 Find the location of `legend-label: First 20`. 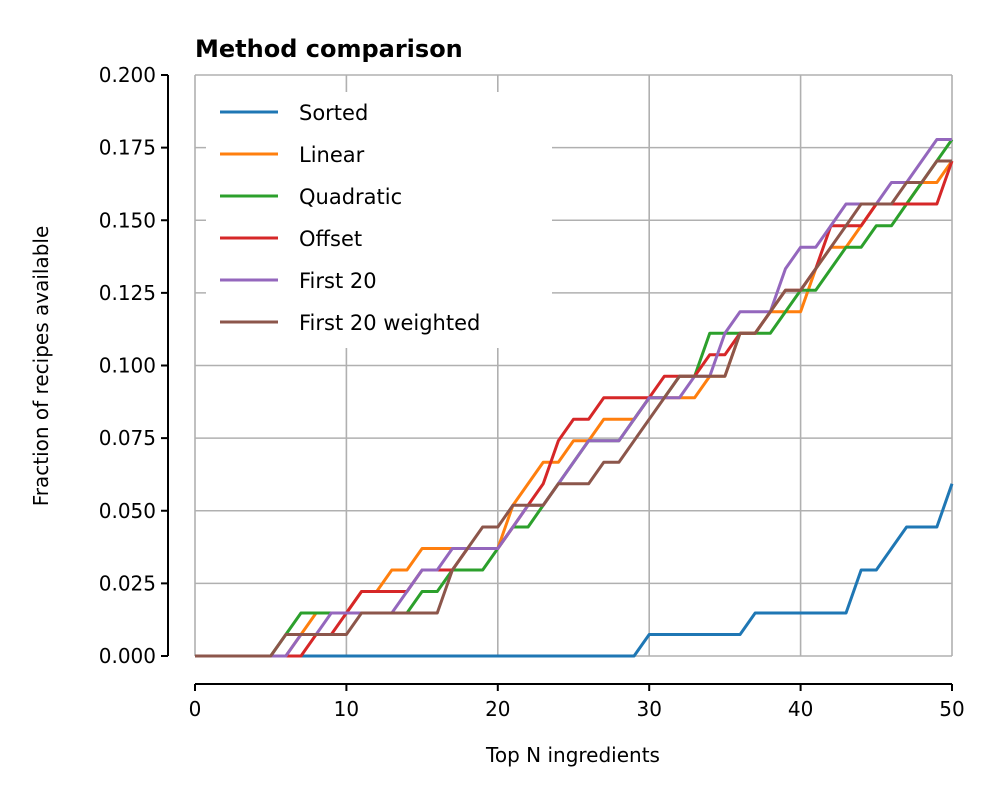

legend-label: First 20 is located at coordinates (338, 281).